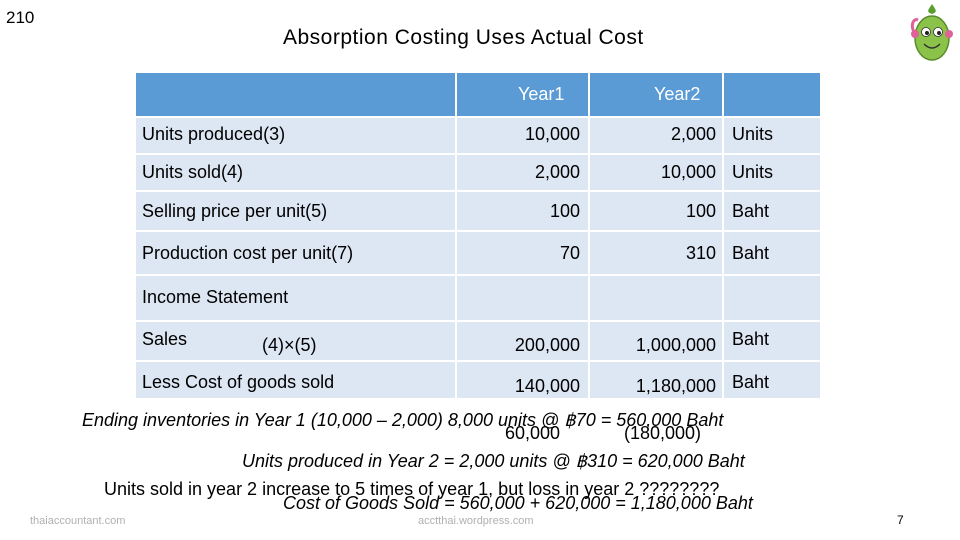 The image size is (960, 540). Describe the element at coordinates (753, 134) in the screenshot. I see `cell-units-produced-unit: Units` at that location.